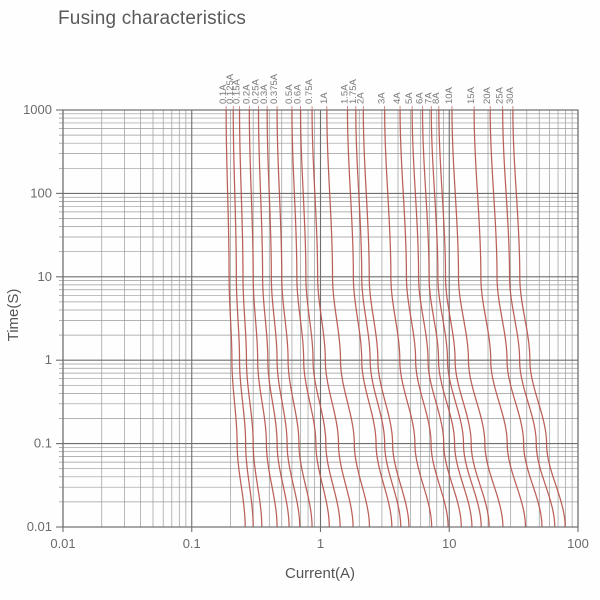 Image resolution: width=600 pixels, height=600 pixels. What do you see at coordinates (45, 276) in the screenshot?
I see `y-tick-label: 10` at bounding box center [45, 276].